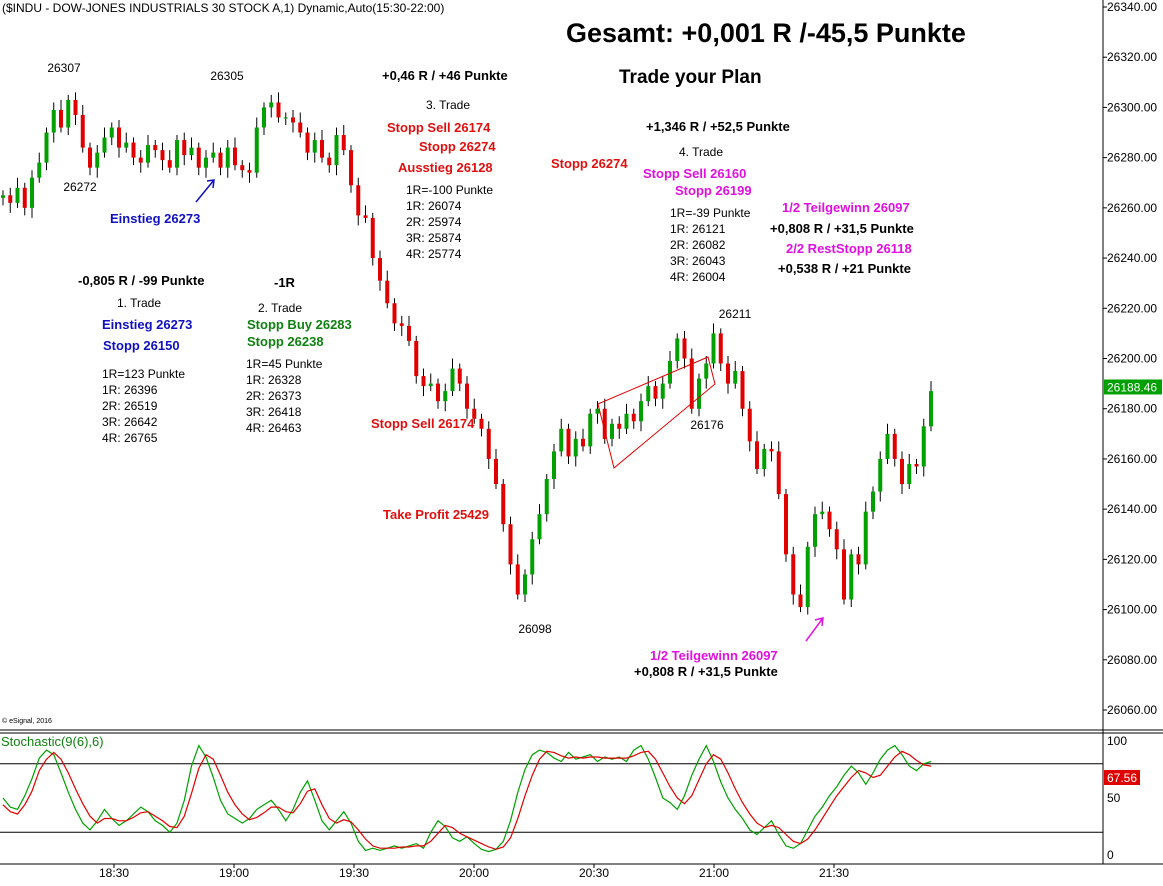 Image resolution: width=1163 pixels, height=886 pixels. I want to click on label-low-first: 26098, so click(535, 629).